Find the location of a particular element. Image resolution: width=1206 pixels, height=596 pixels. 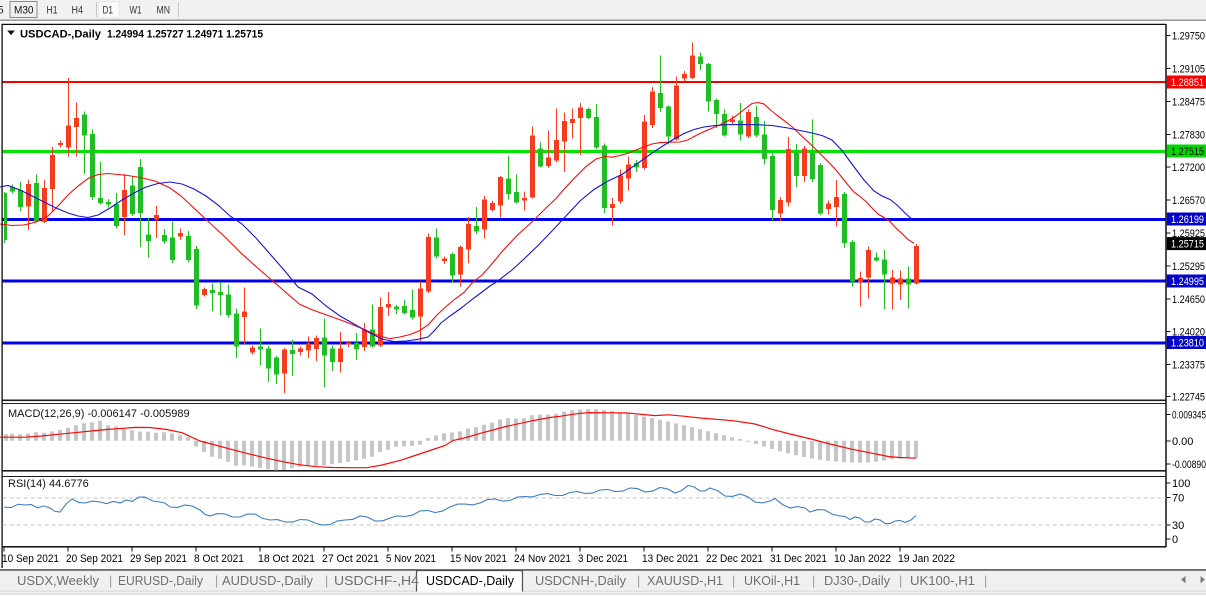

svg-text: UKOil-,H1 is located at coordinates (772, 581).